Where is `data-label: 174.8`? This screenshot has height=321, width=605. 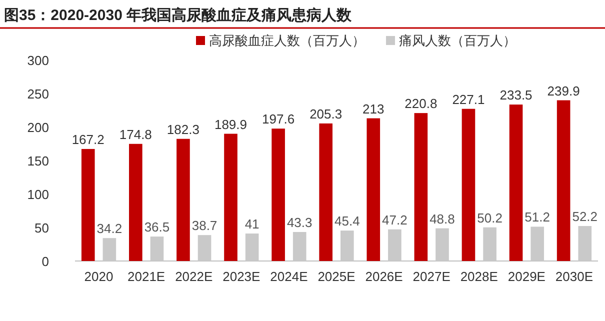
data-label: 174.8 is located at coordinates (135, 134).